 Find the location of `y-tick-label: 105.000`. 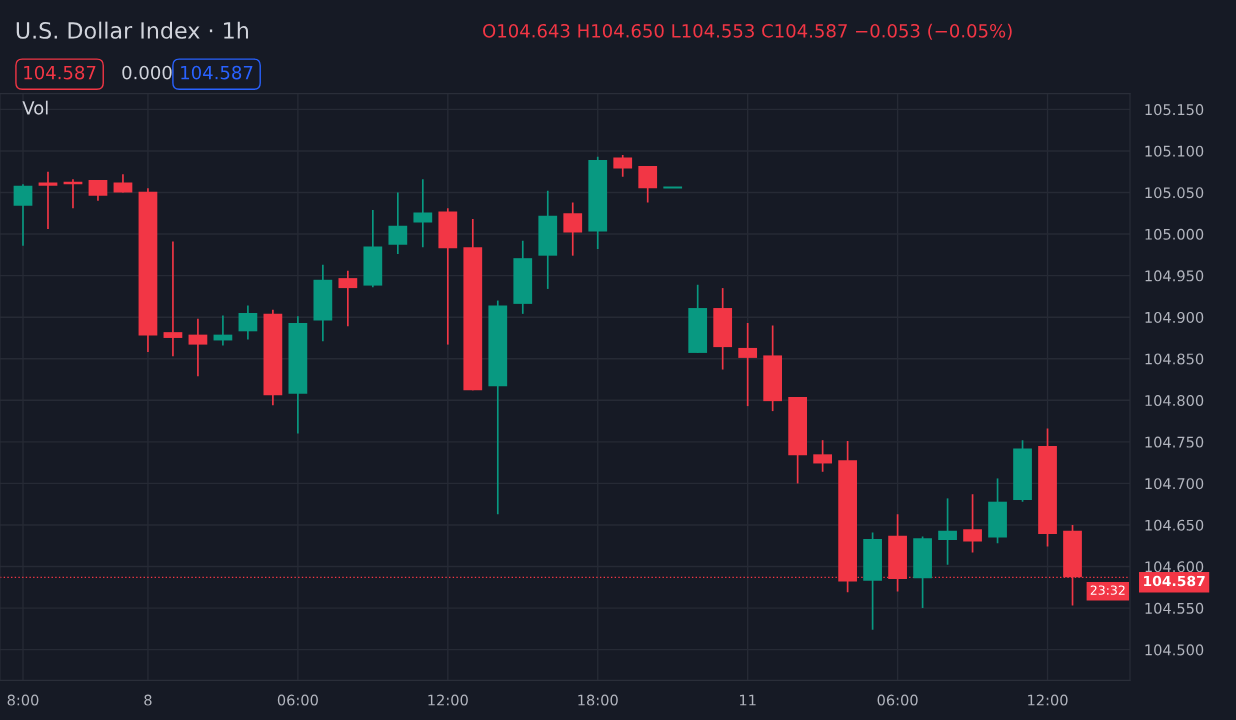

y-tick-label: 105.000 is located at coordinates (1174, 234).